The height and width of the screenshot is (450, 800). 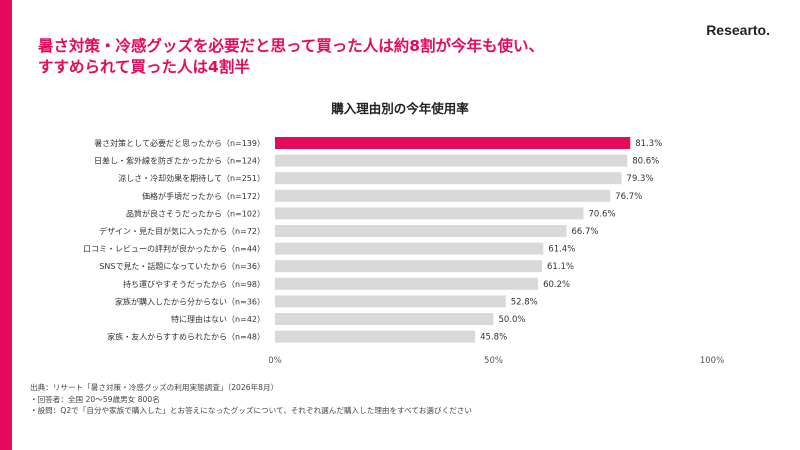 I want to click on value-label: 50.0%, so click(x=512, y=320).